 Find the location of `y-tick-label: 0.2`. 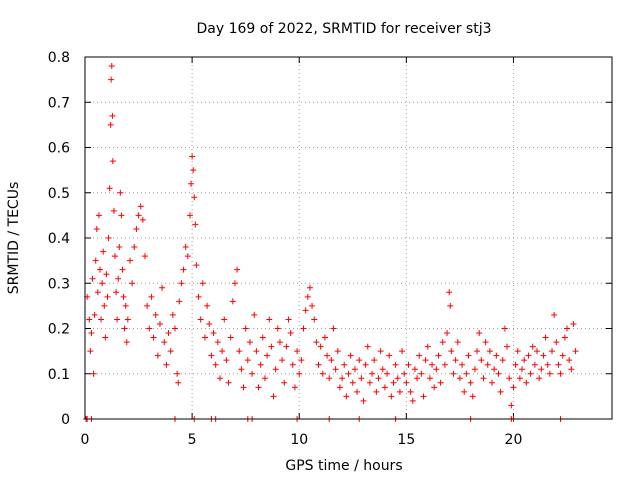

y-tick-label: 0.2 is located at coordinates (59, 330).